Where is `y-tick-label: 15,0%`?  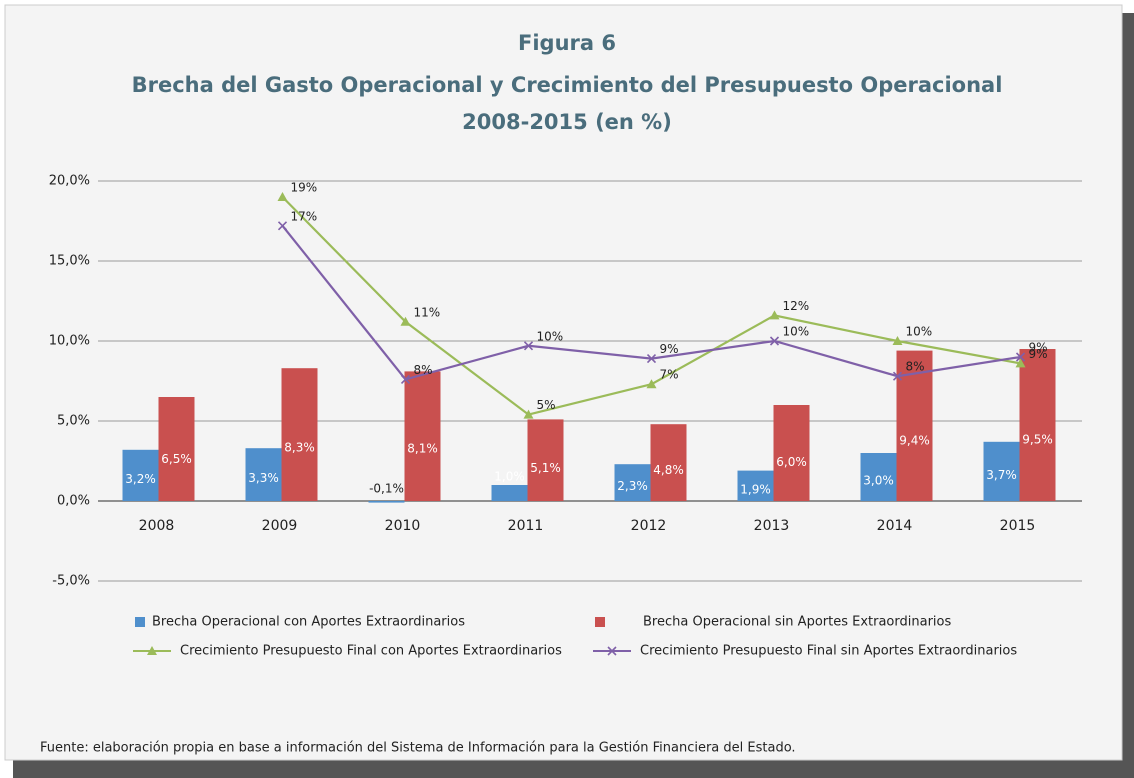
y-tick-label: 15,0% is located at coordinates (69, 261).